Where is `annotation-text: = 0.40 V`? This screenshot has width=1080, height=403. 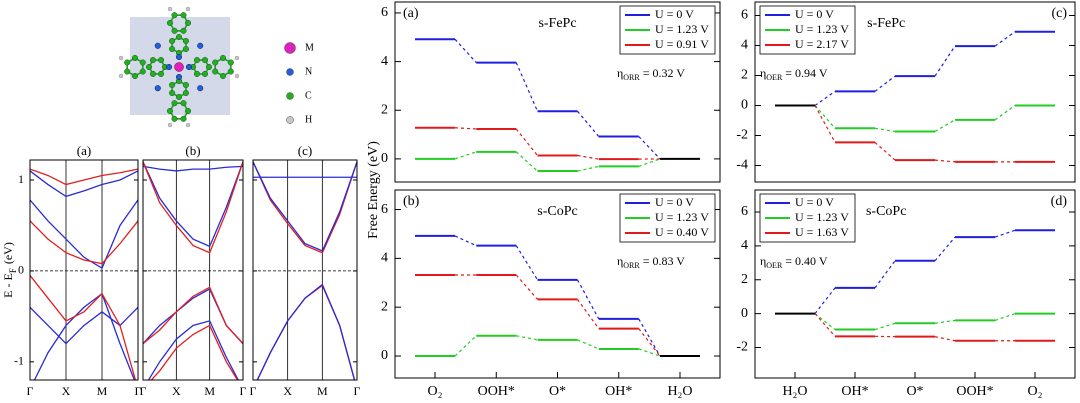 annotation-text: = 0.40 V is located at coordinates (806, 261).